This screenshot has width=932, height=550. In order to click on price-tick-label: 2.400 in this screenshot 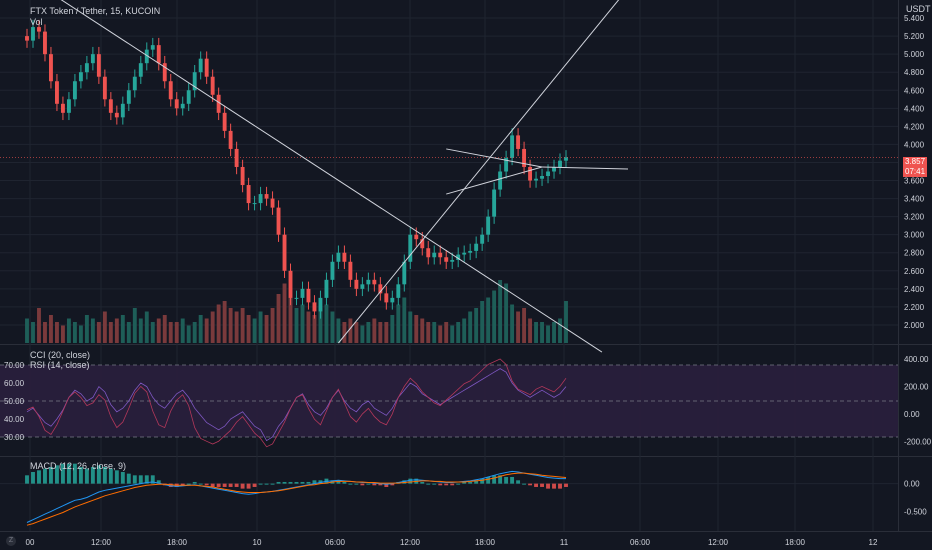, I will do `click(914, 289)`.